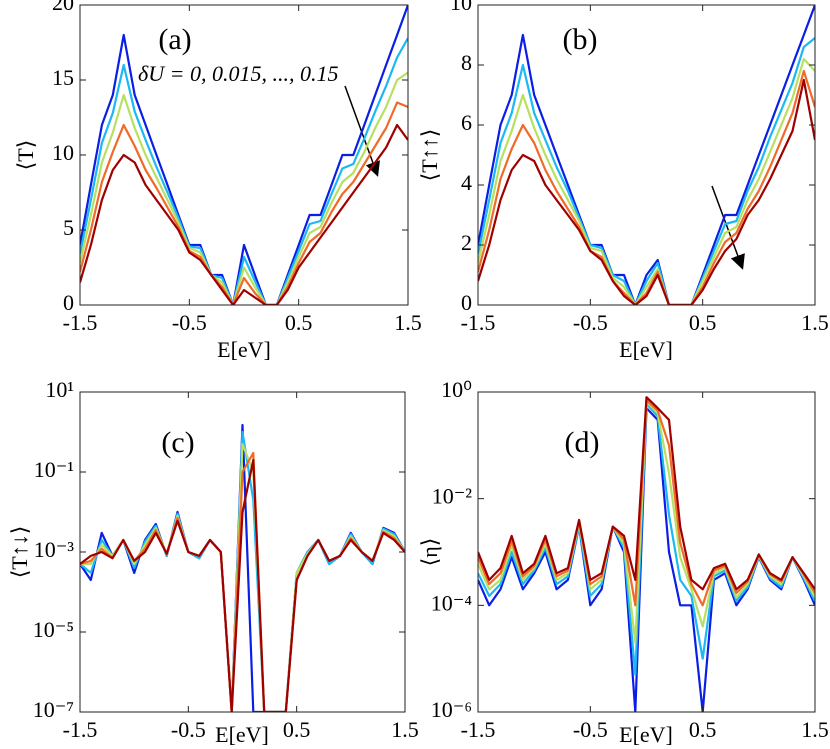 This screenshot has width=830, height=749. I want to click on y-tick-label: 10⁻⁷, so click(53, 709).